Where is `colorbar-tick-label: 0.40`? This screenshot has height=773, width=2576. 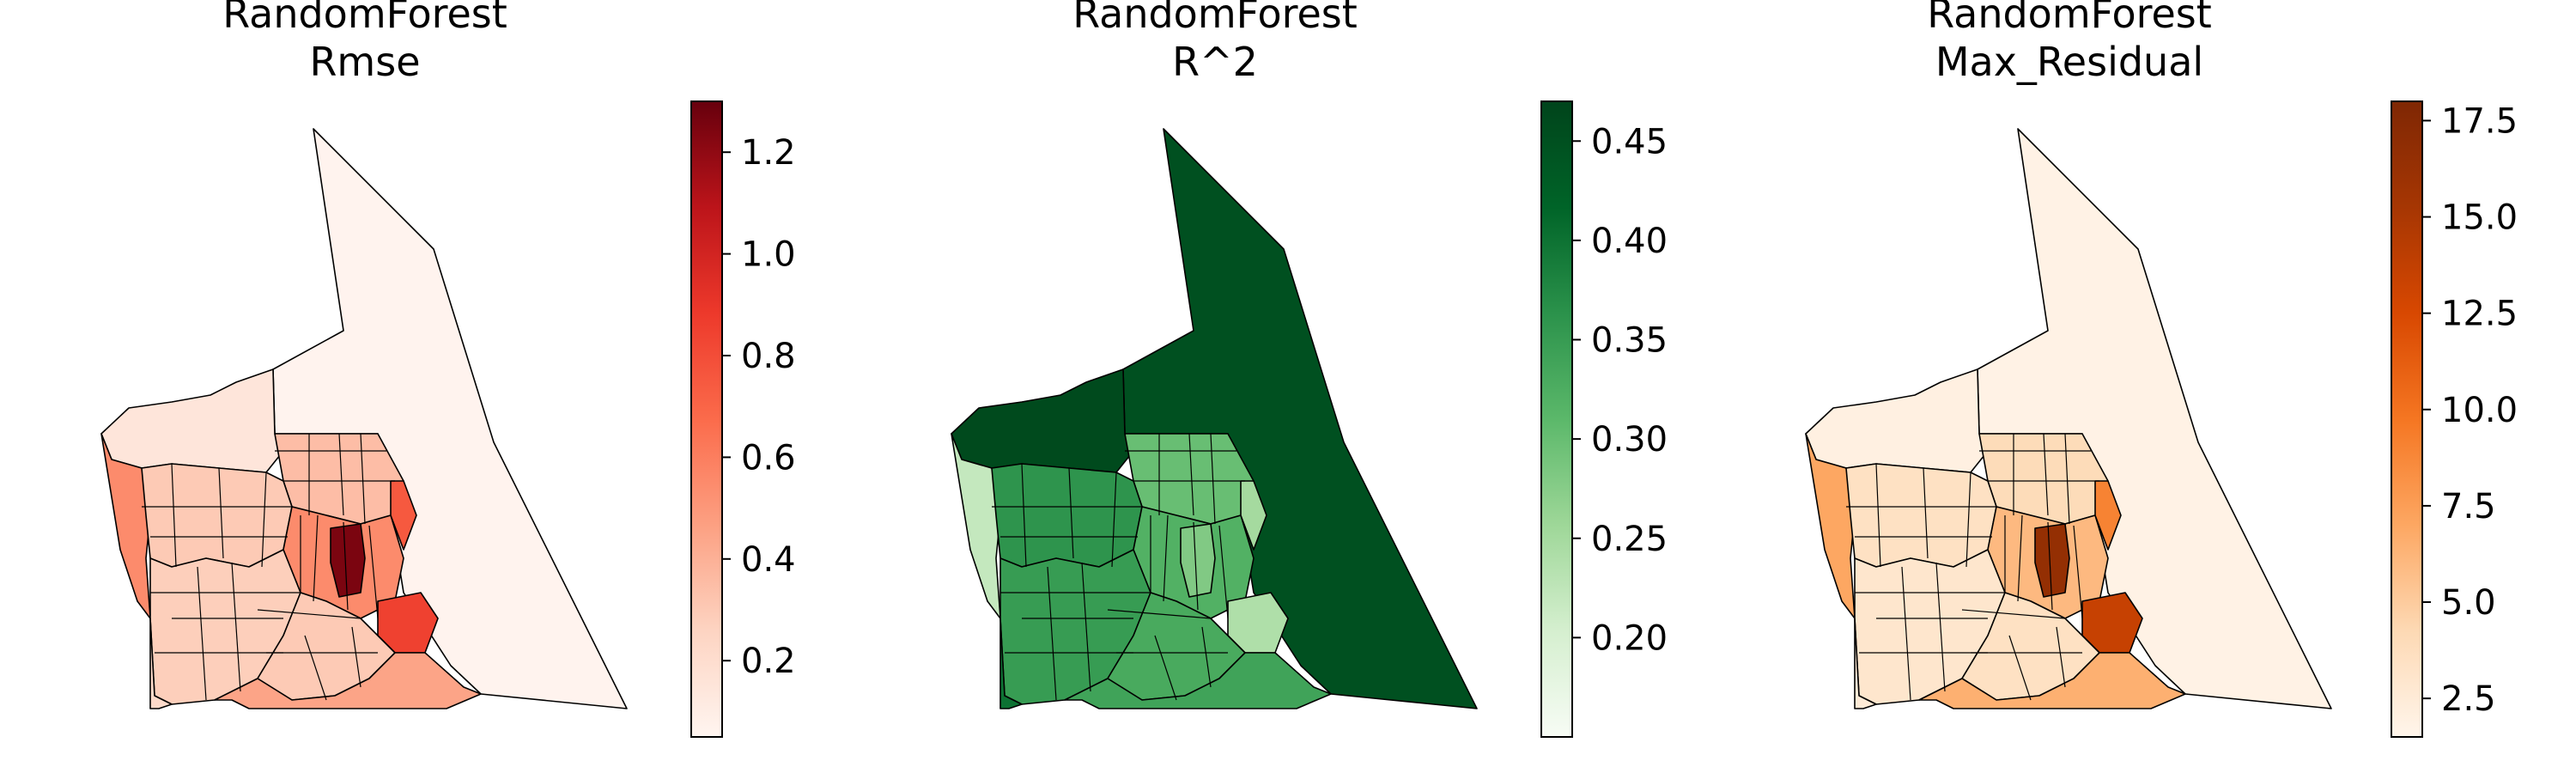 colorbar-tick-label: 0.40 is located at coordinates (1630, 241).